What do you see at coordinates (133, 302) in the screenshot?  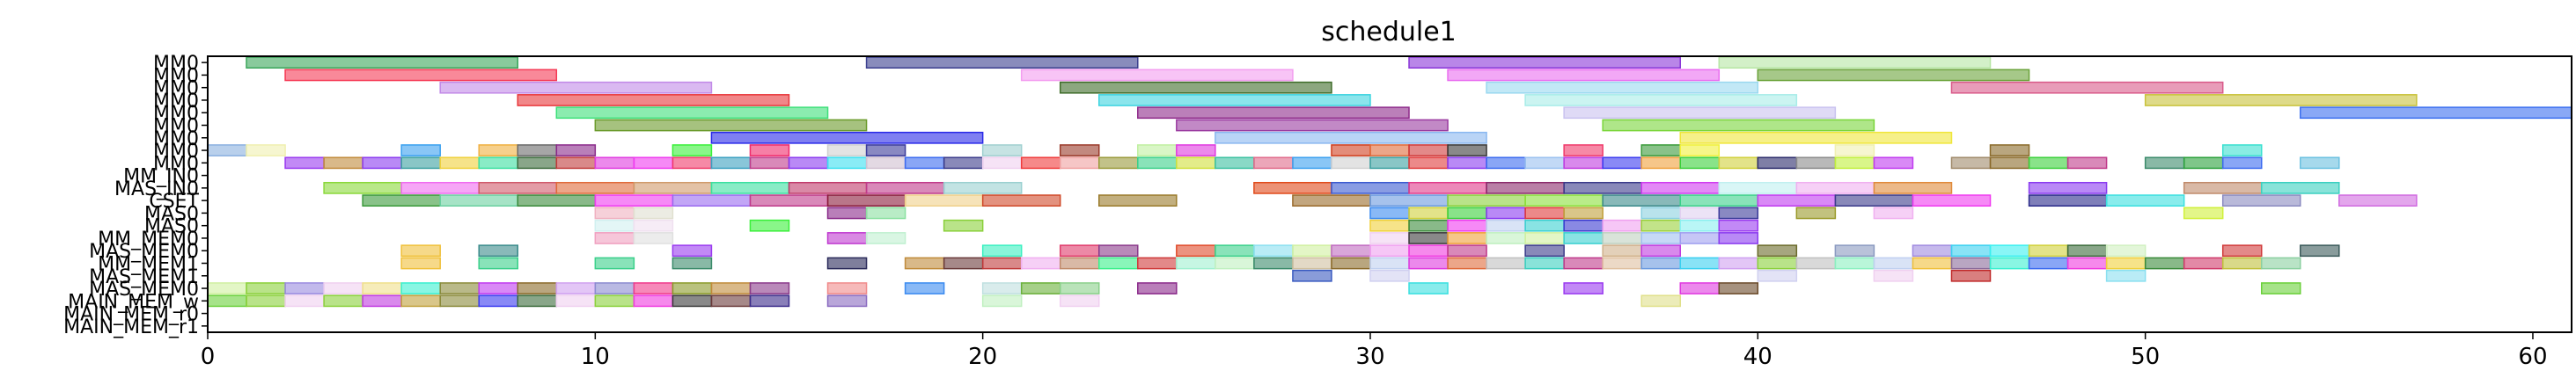 I see `y-tick-label: MAIN_MEM_w` at bounding box center [133, 302].